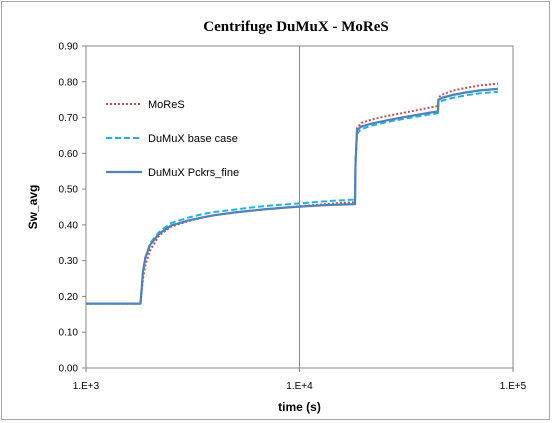  I want to click on x-tick-label: 1.E+3, so click(86, 386).